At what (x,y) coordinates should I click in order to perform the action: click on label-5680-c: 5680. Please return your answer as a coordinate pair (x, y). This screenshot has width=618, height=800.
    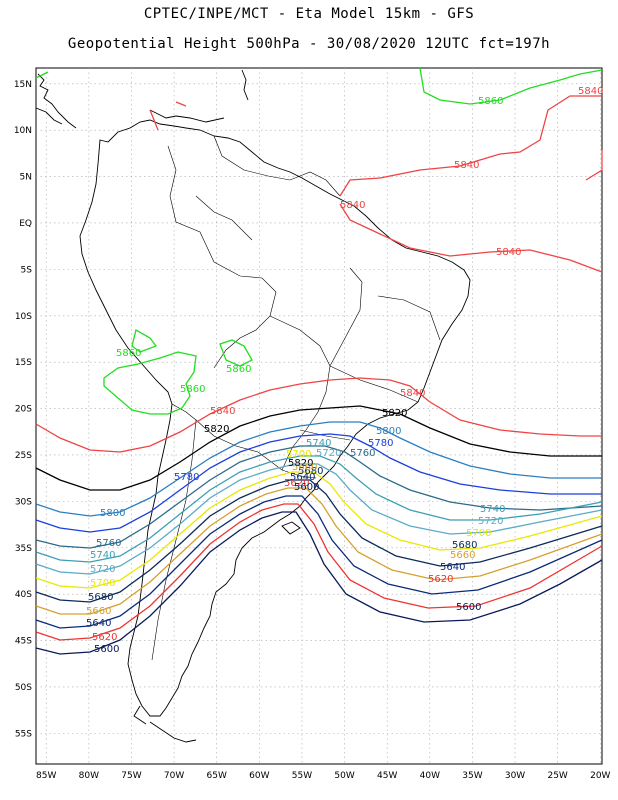
    Looking at the image, I should click on (100, 597).